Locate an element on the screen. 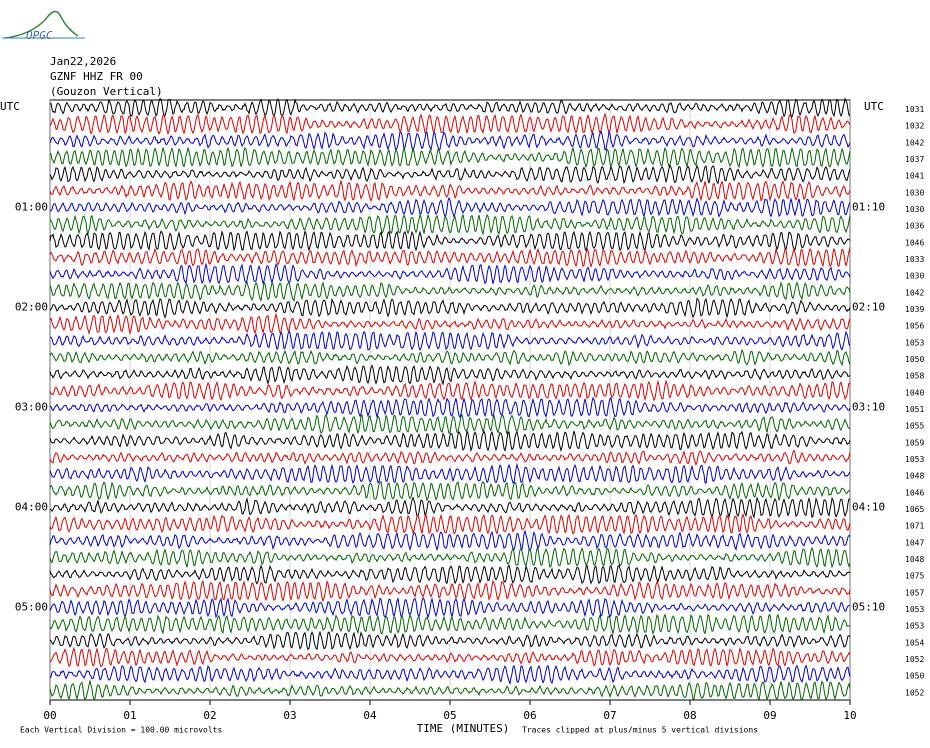 This screenshot has height=748, width=930. row-value: 1041 is located at coordinates (914, 176).